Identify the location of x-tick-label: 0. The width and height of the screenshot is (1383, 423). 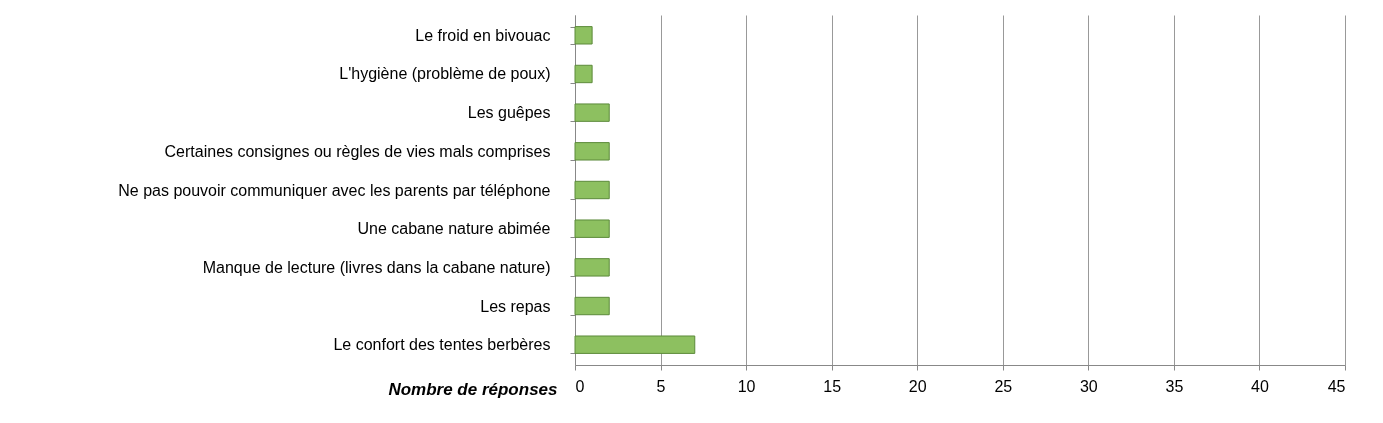
(580, 386).